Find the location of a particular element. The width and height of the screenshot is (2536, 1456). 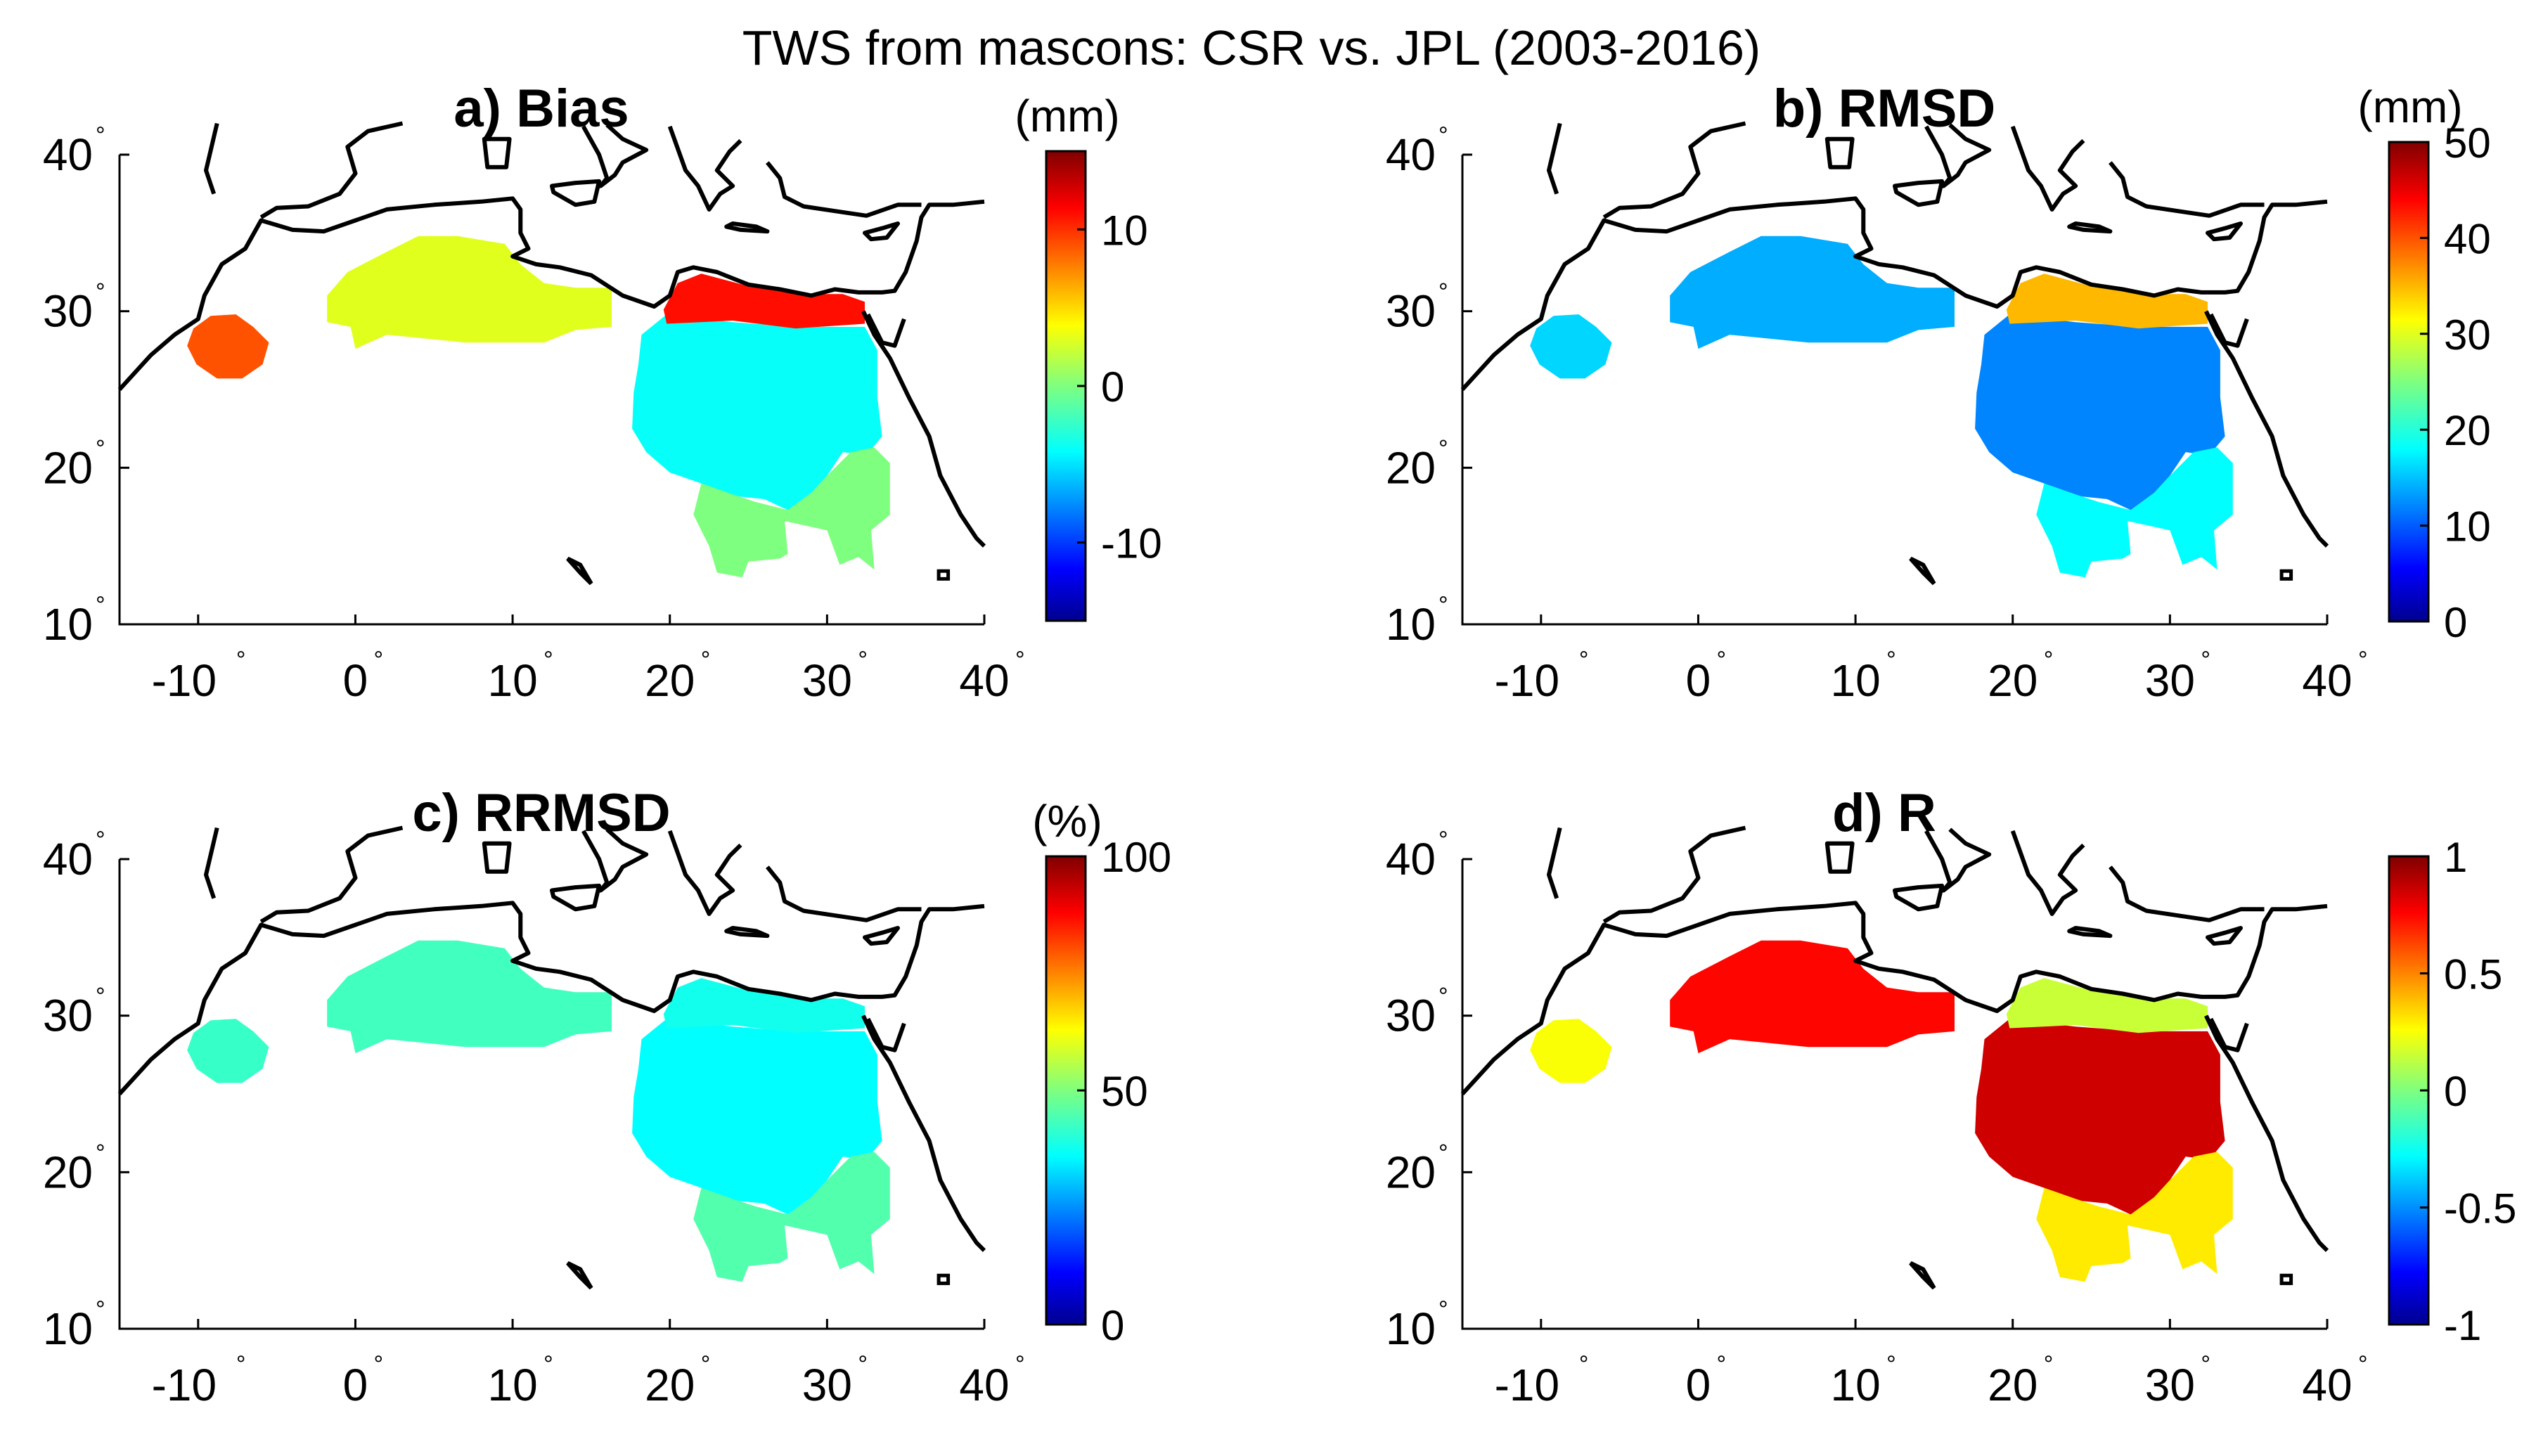

colorbar-tick-label: 1 is located at coordinates (2455, 857).